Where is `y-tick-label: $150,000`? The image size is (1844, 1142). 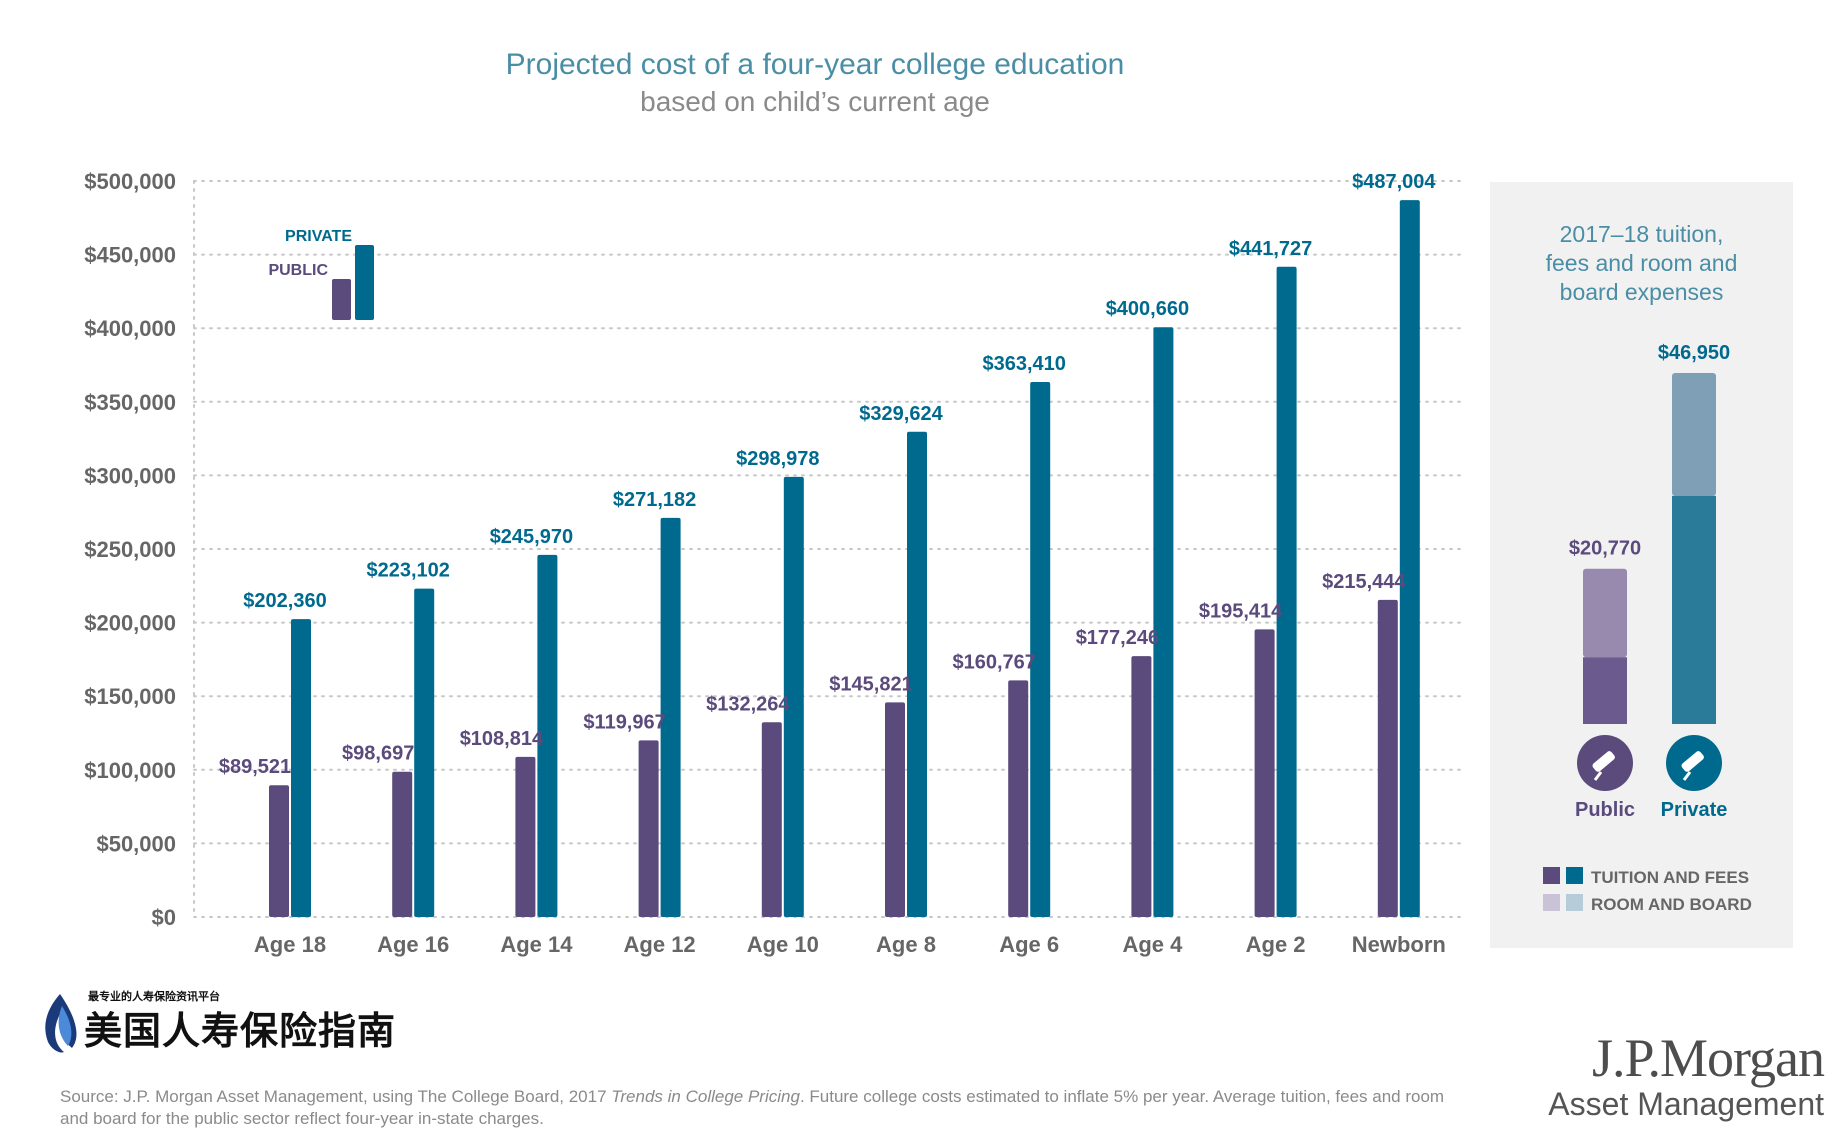 y-tick-label: $150,000 is located at coordinates (130, 696).